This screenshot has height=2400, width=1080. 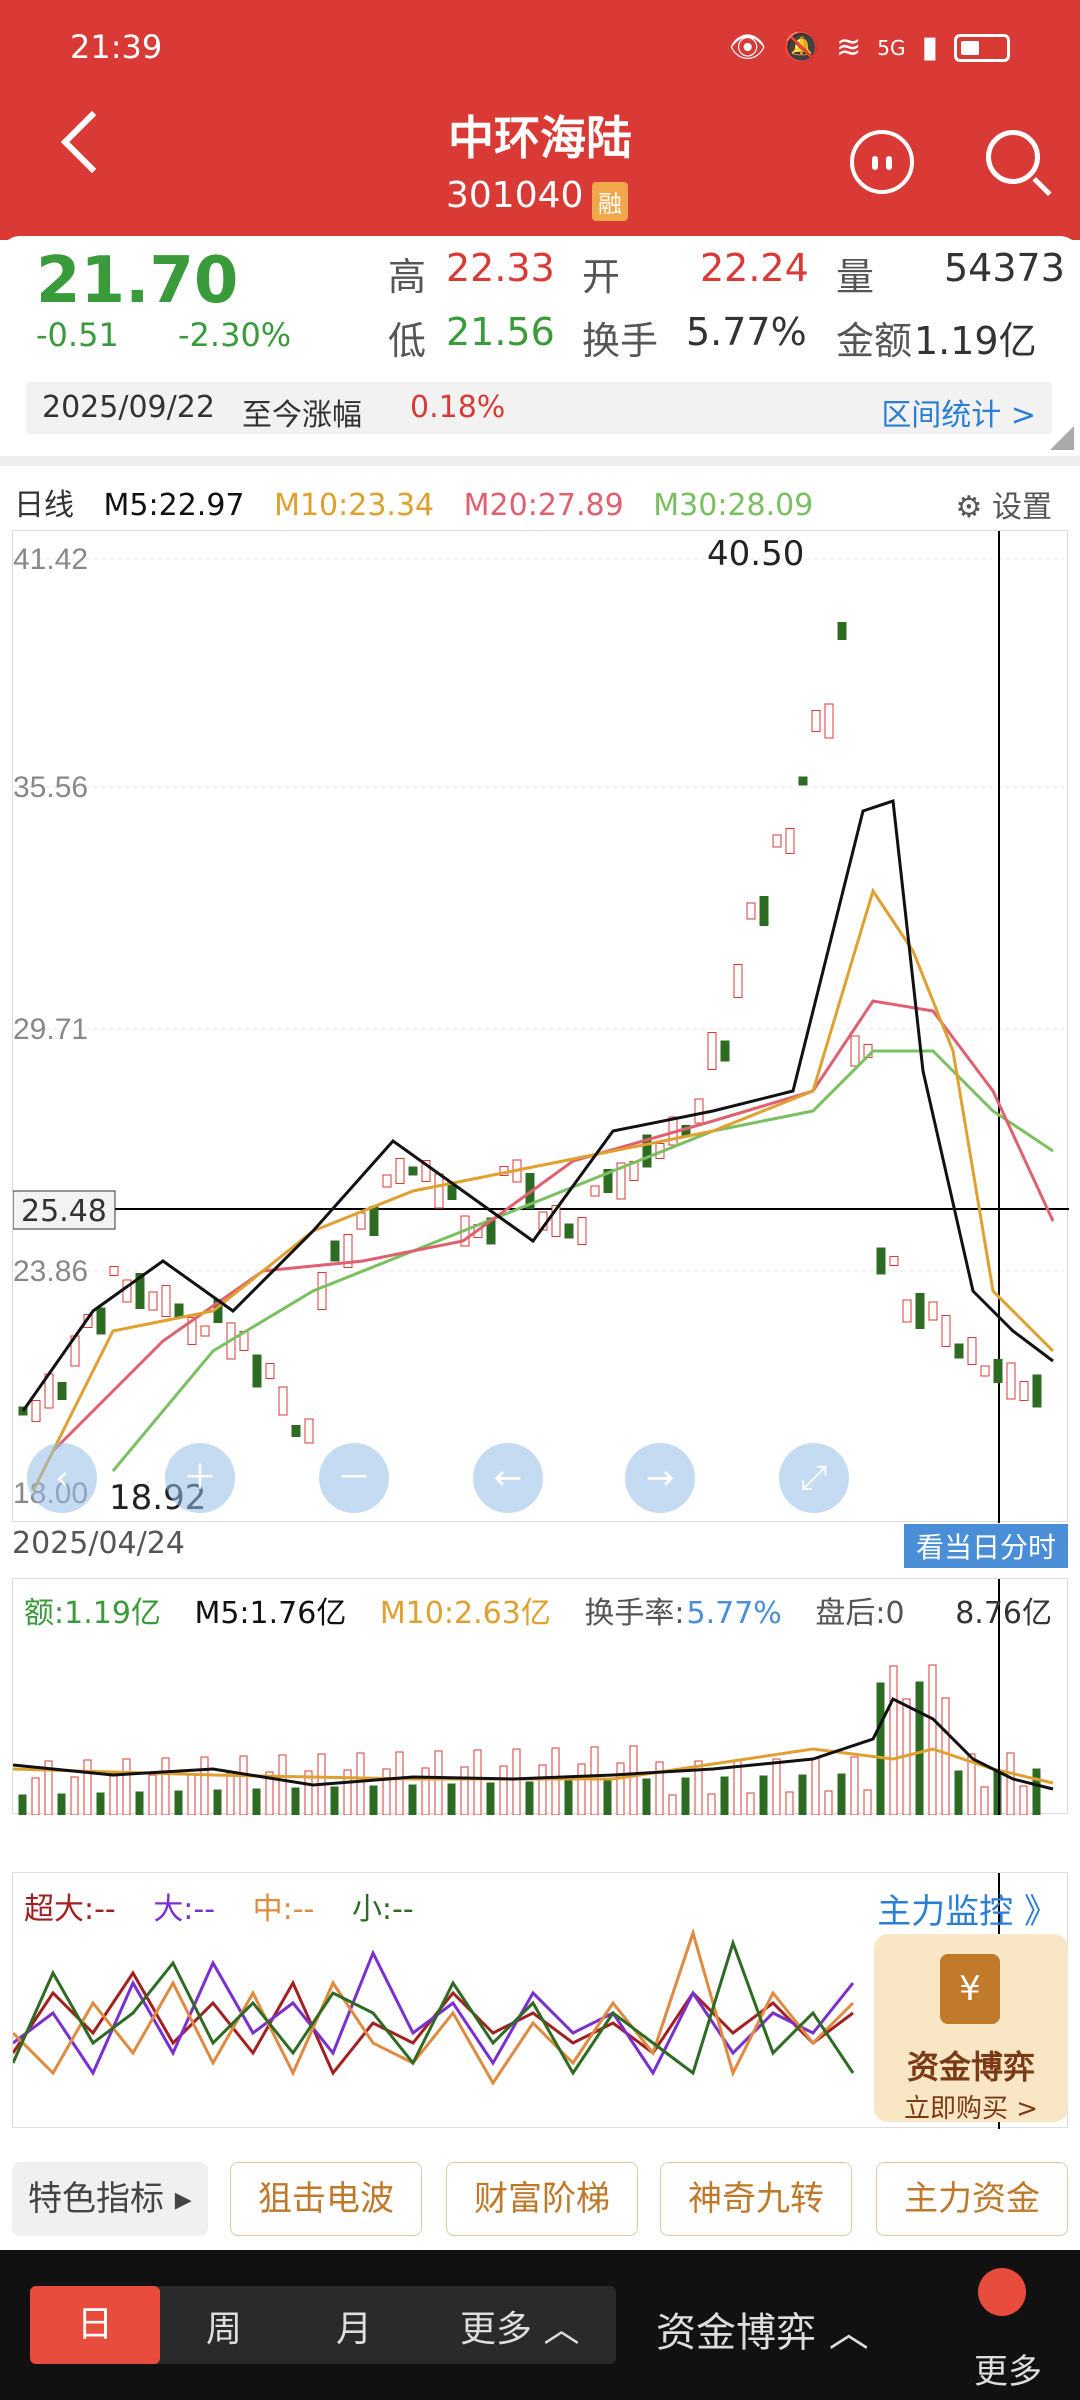 I want to click on corner-mark, so click(x=1062, y=438).